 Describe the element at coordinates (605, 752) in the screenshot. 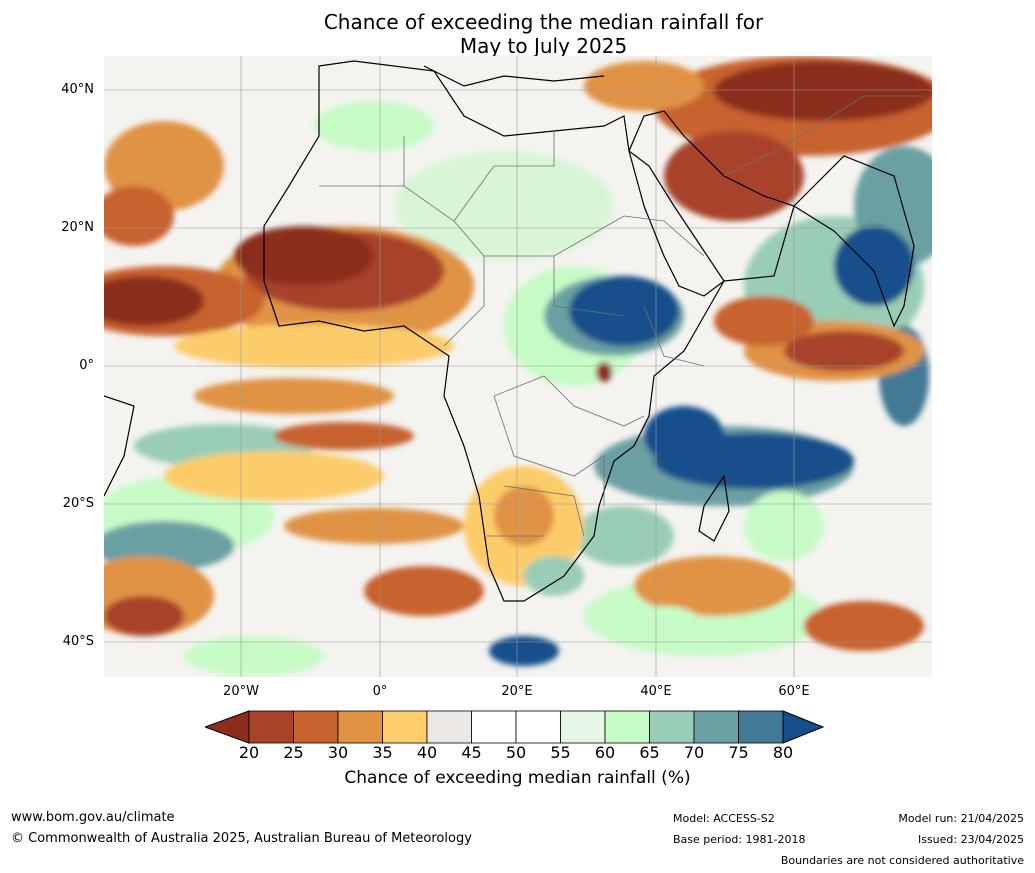

I see `colorbar-tick-label: 60` at that location.